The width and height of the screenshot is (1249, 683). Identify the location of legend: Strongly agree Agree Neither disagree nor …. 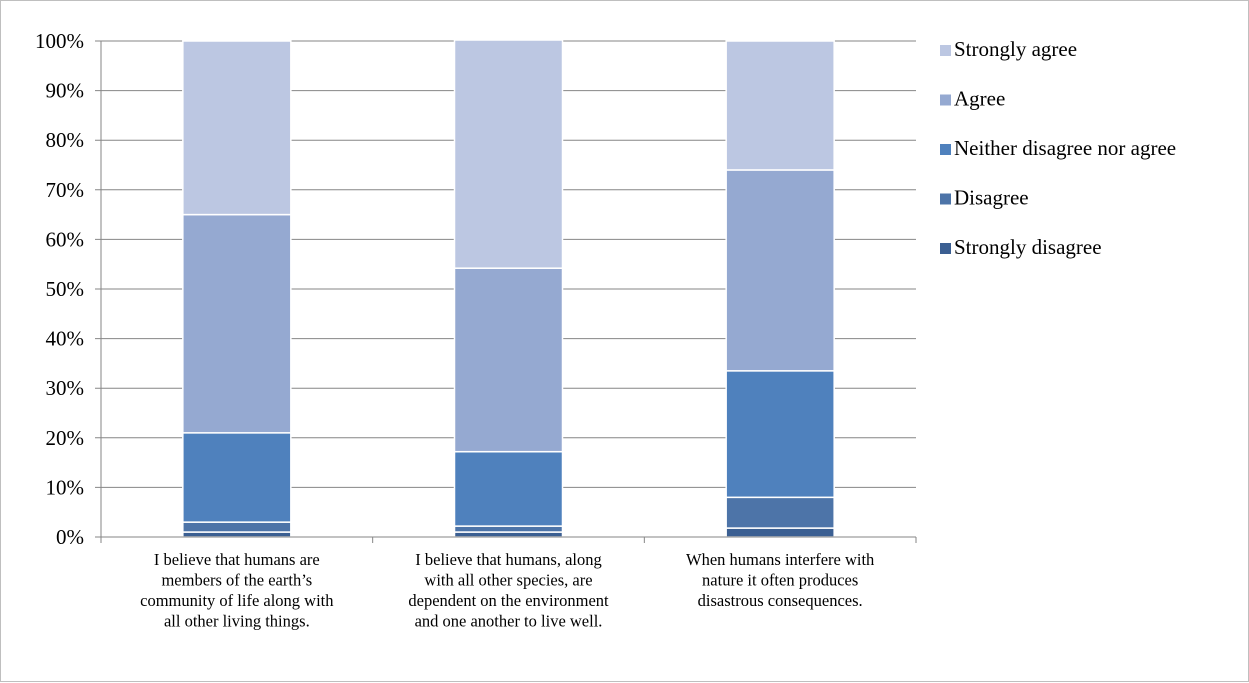
(1058, 148).